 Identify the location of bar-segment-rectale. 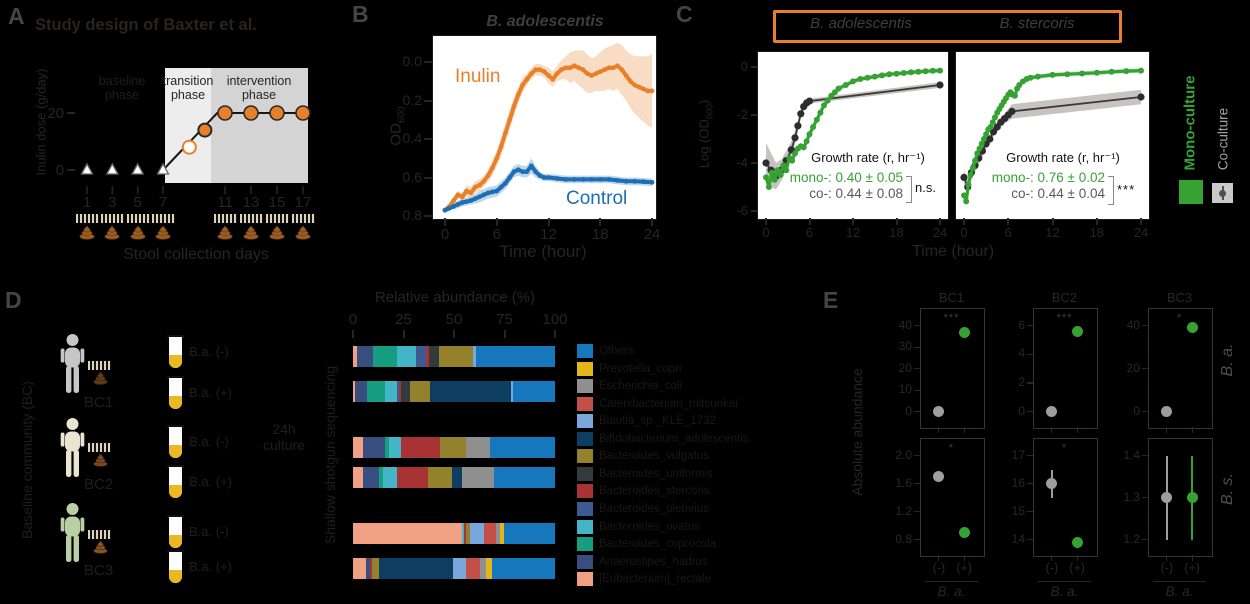
(355, 356).